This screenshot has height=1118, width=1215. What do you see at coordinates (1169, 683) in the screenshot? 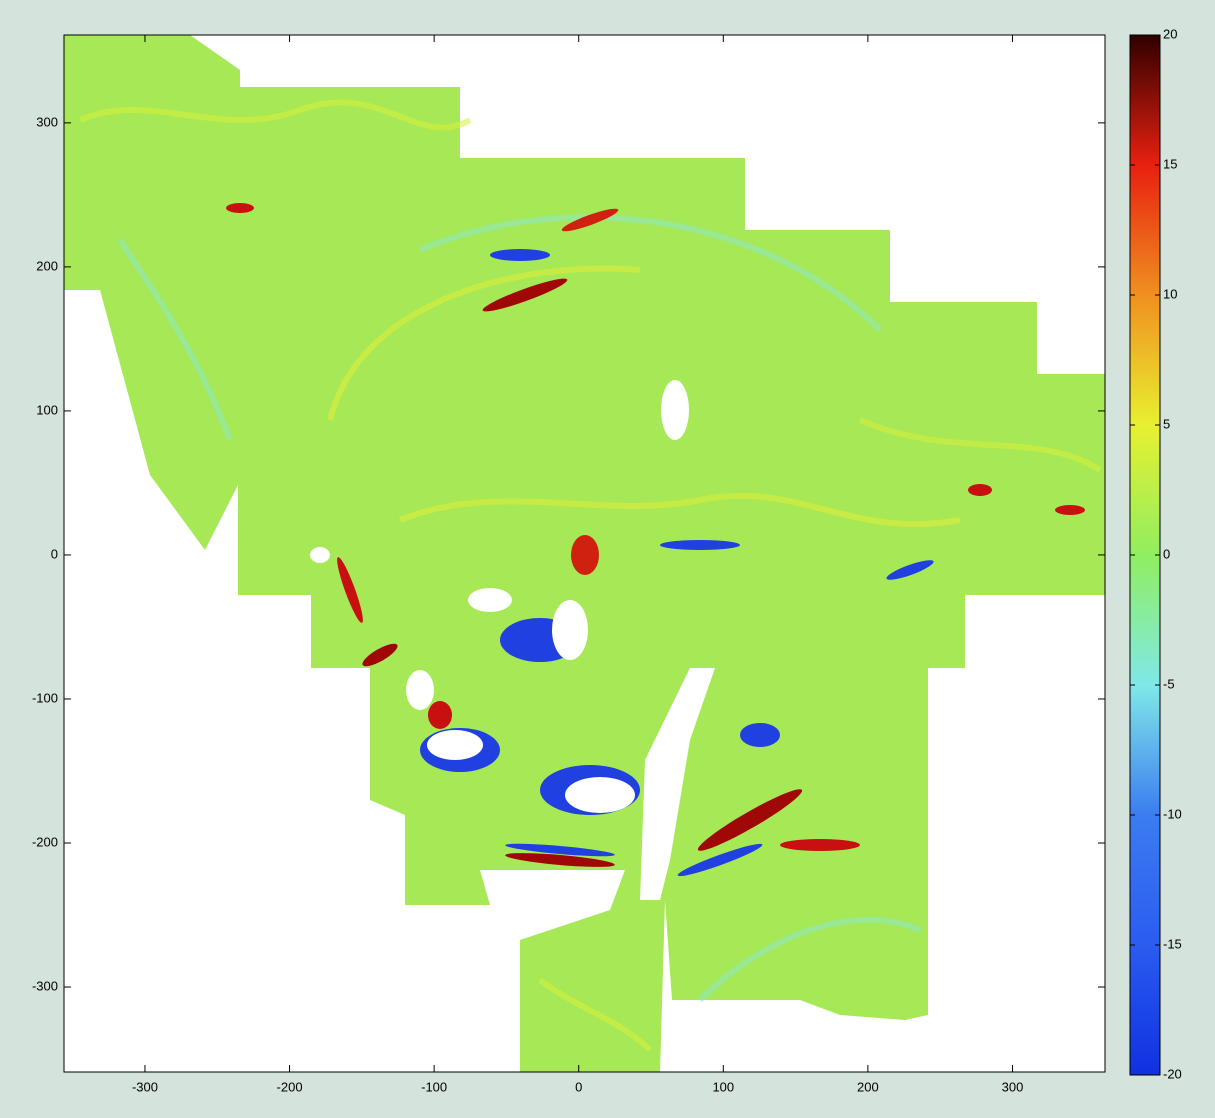
I see `colorbar-tick-label: -5` at bounding box center [1169, 683].